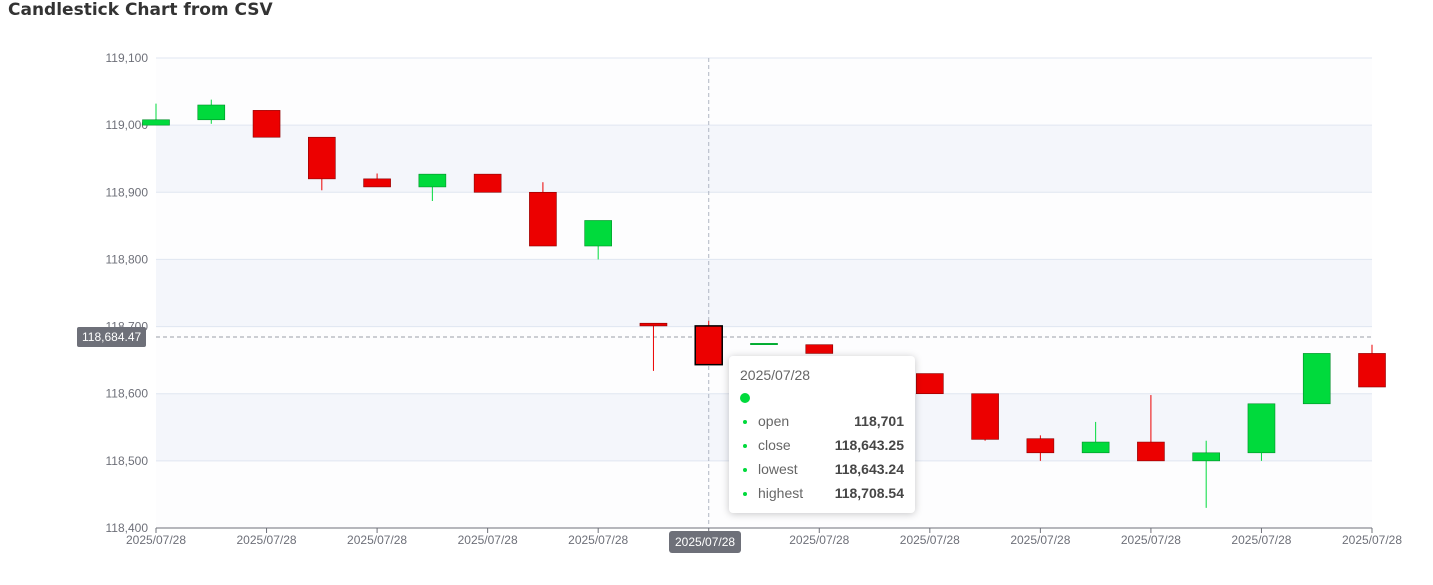 Image resolution: width=1433 pixels, height=585 pixels. I want to click on y-tick-label: 118,800, so click(127, 259).